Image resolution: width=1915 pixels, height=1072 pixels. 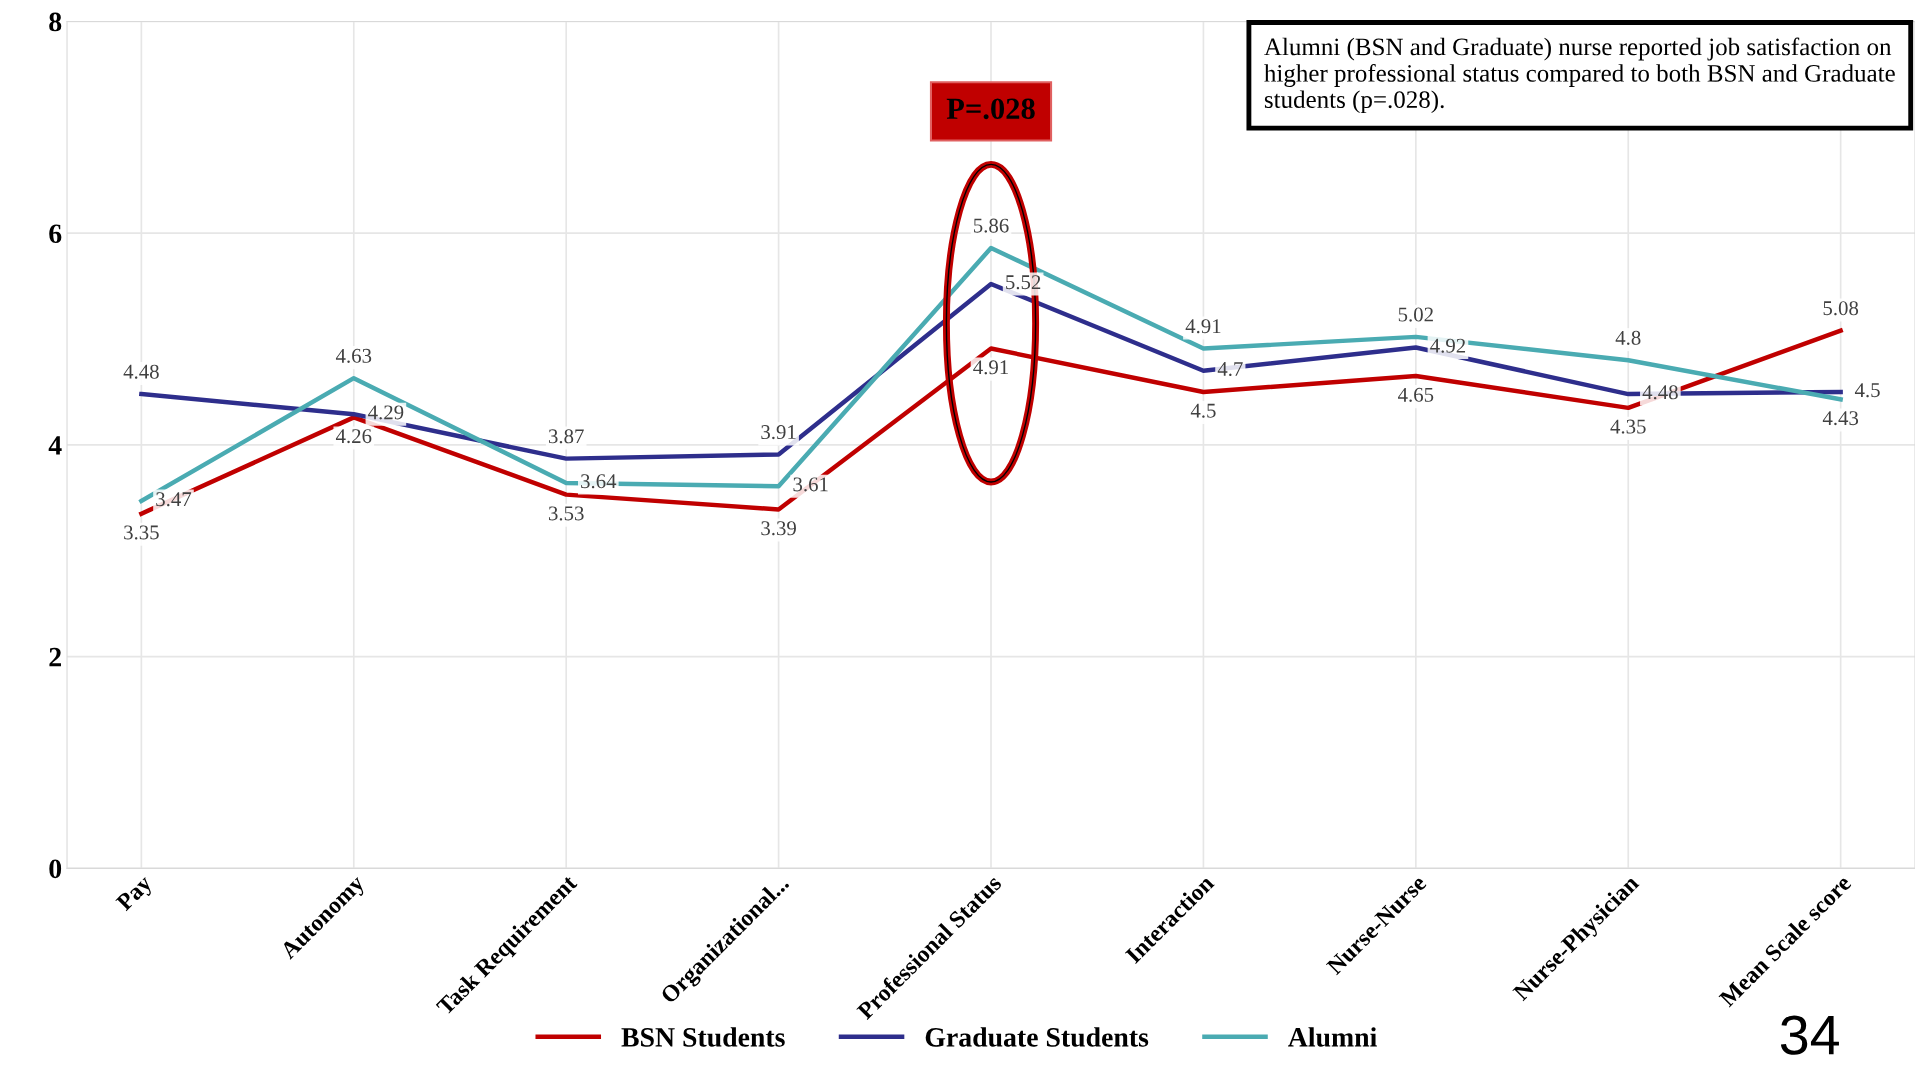 What do you see at coordinates (353, 436) in the screenshot?
I see `data-label: 4.26` at bounding box center [353, 436].